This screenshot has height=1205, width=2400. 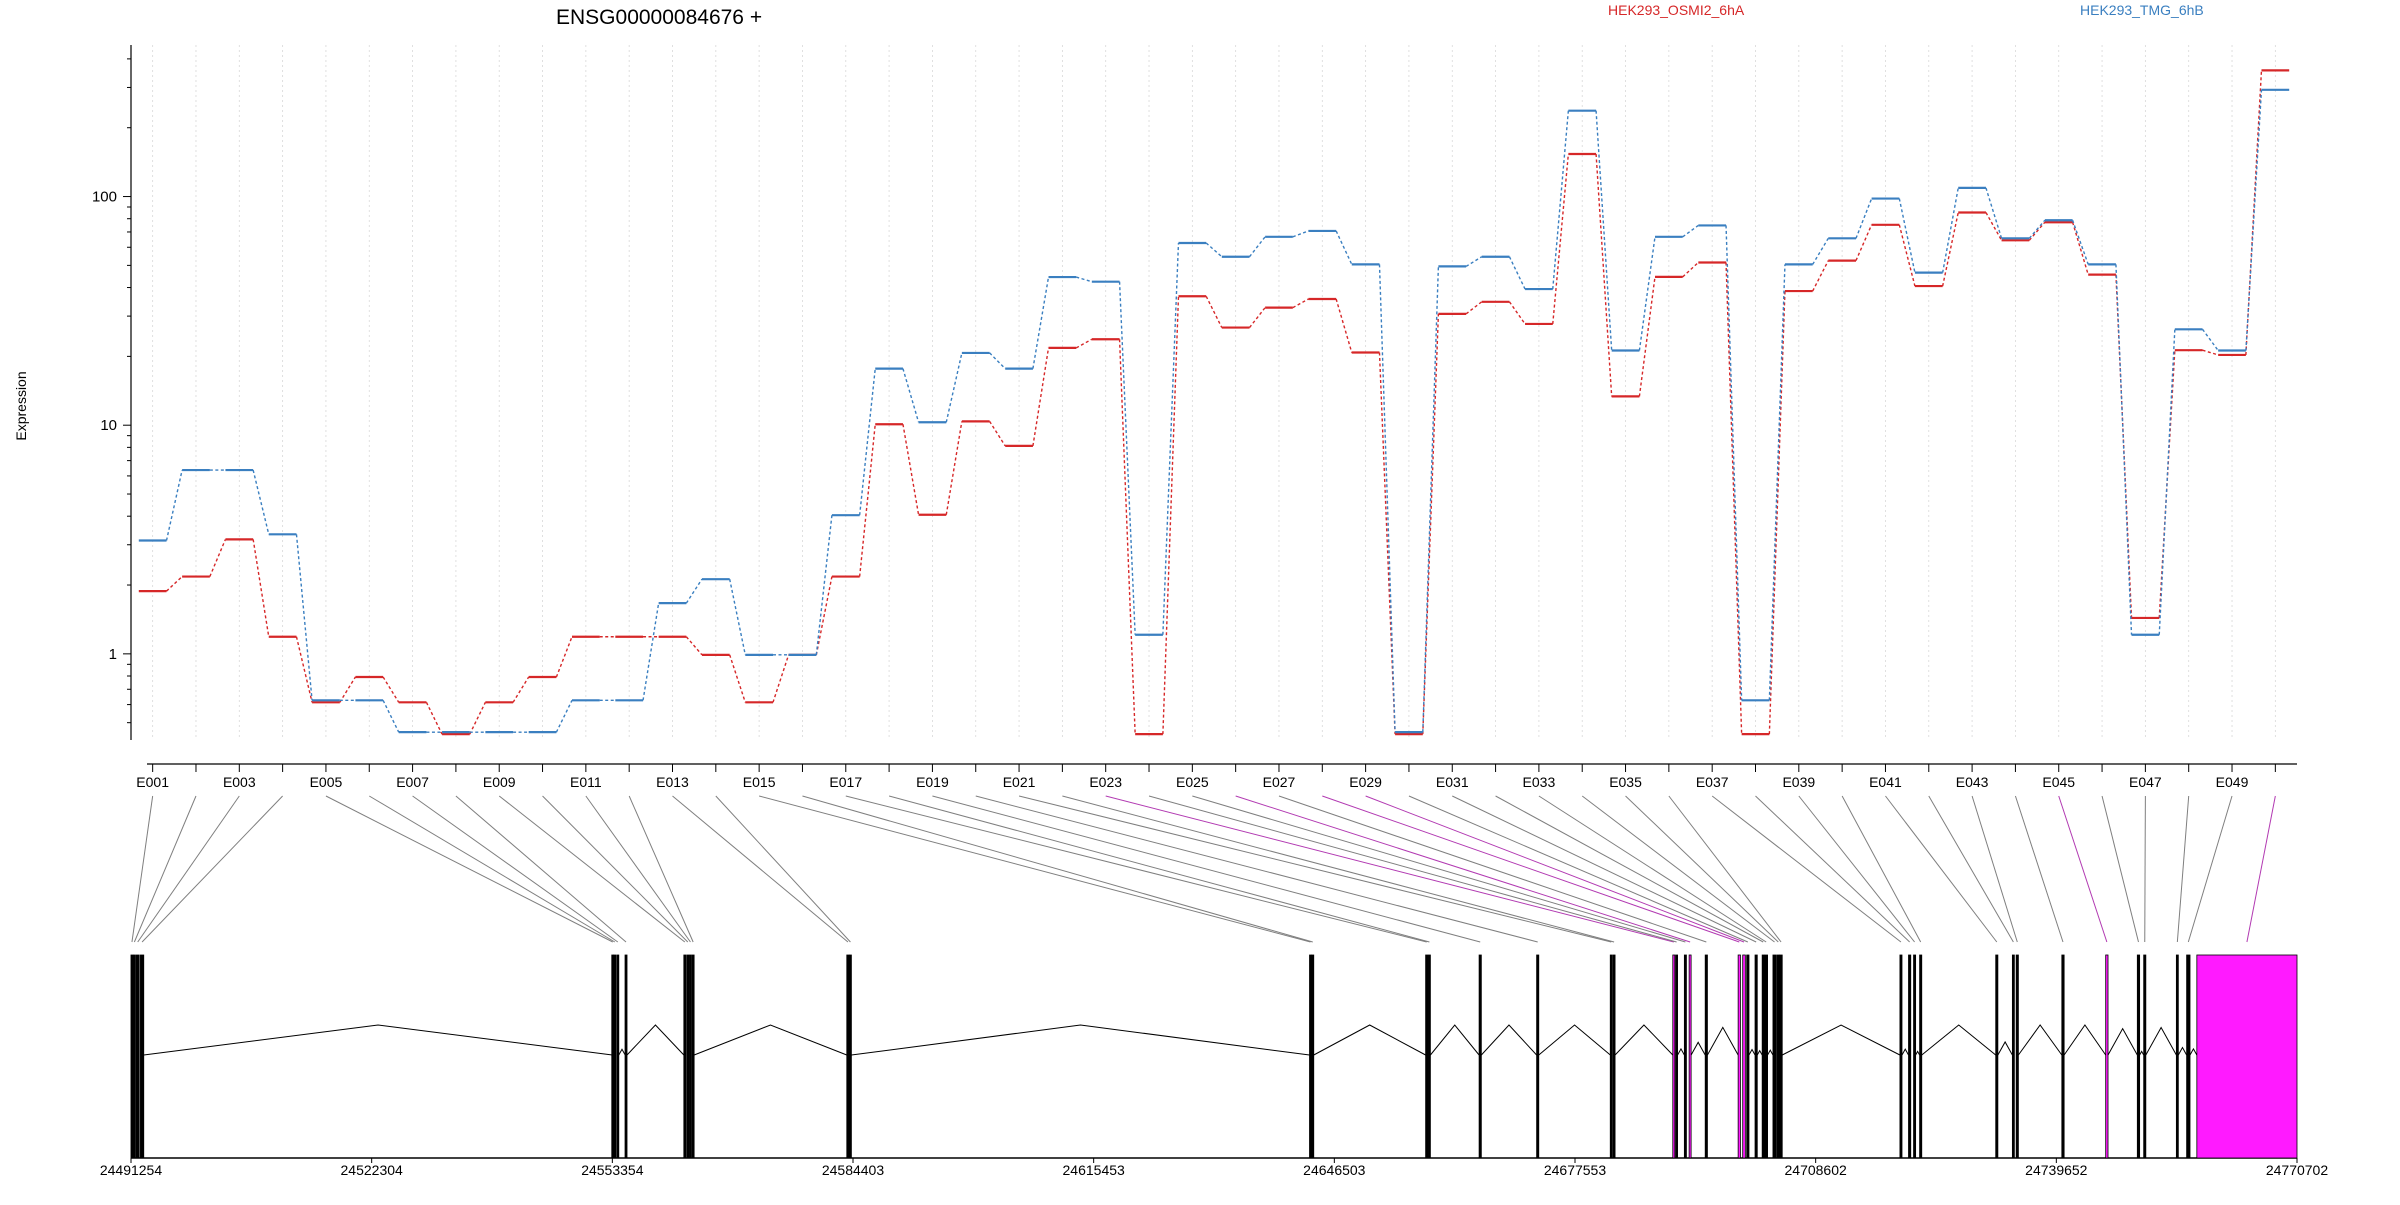 I want to click on exon-tick-label: E021, so click(x=1019, y=782).